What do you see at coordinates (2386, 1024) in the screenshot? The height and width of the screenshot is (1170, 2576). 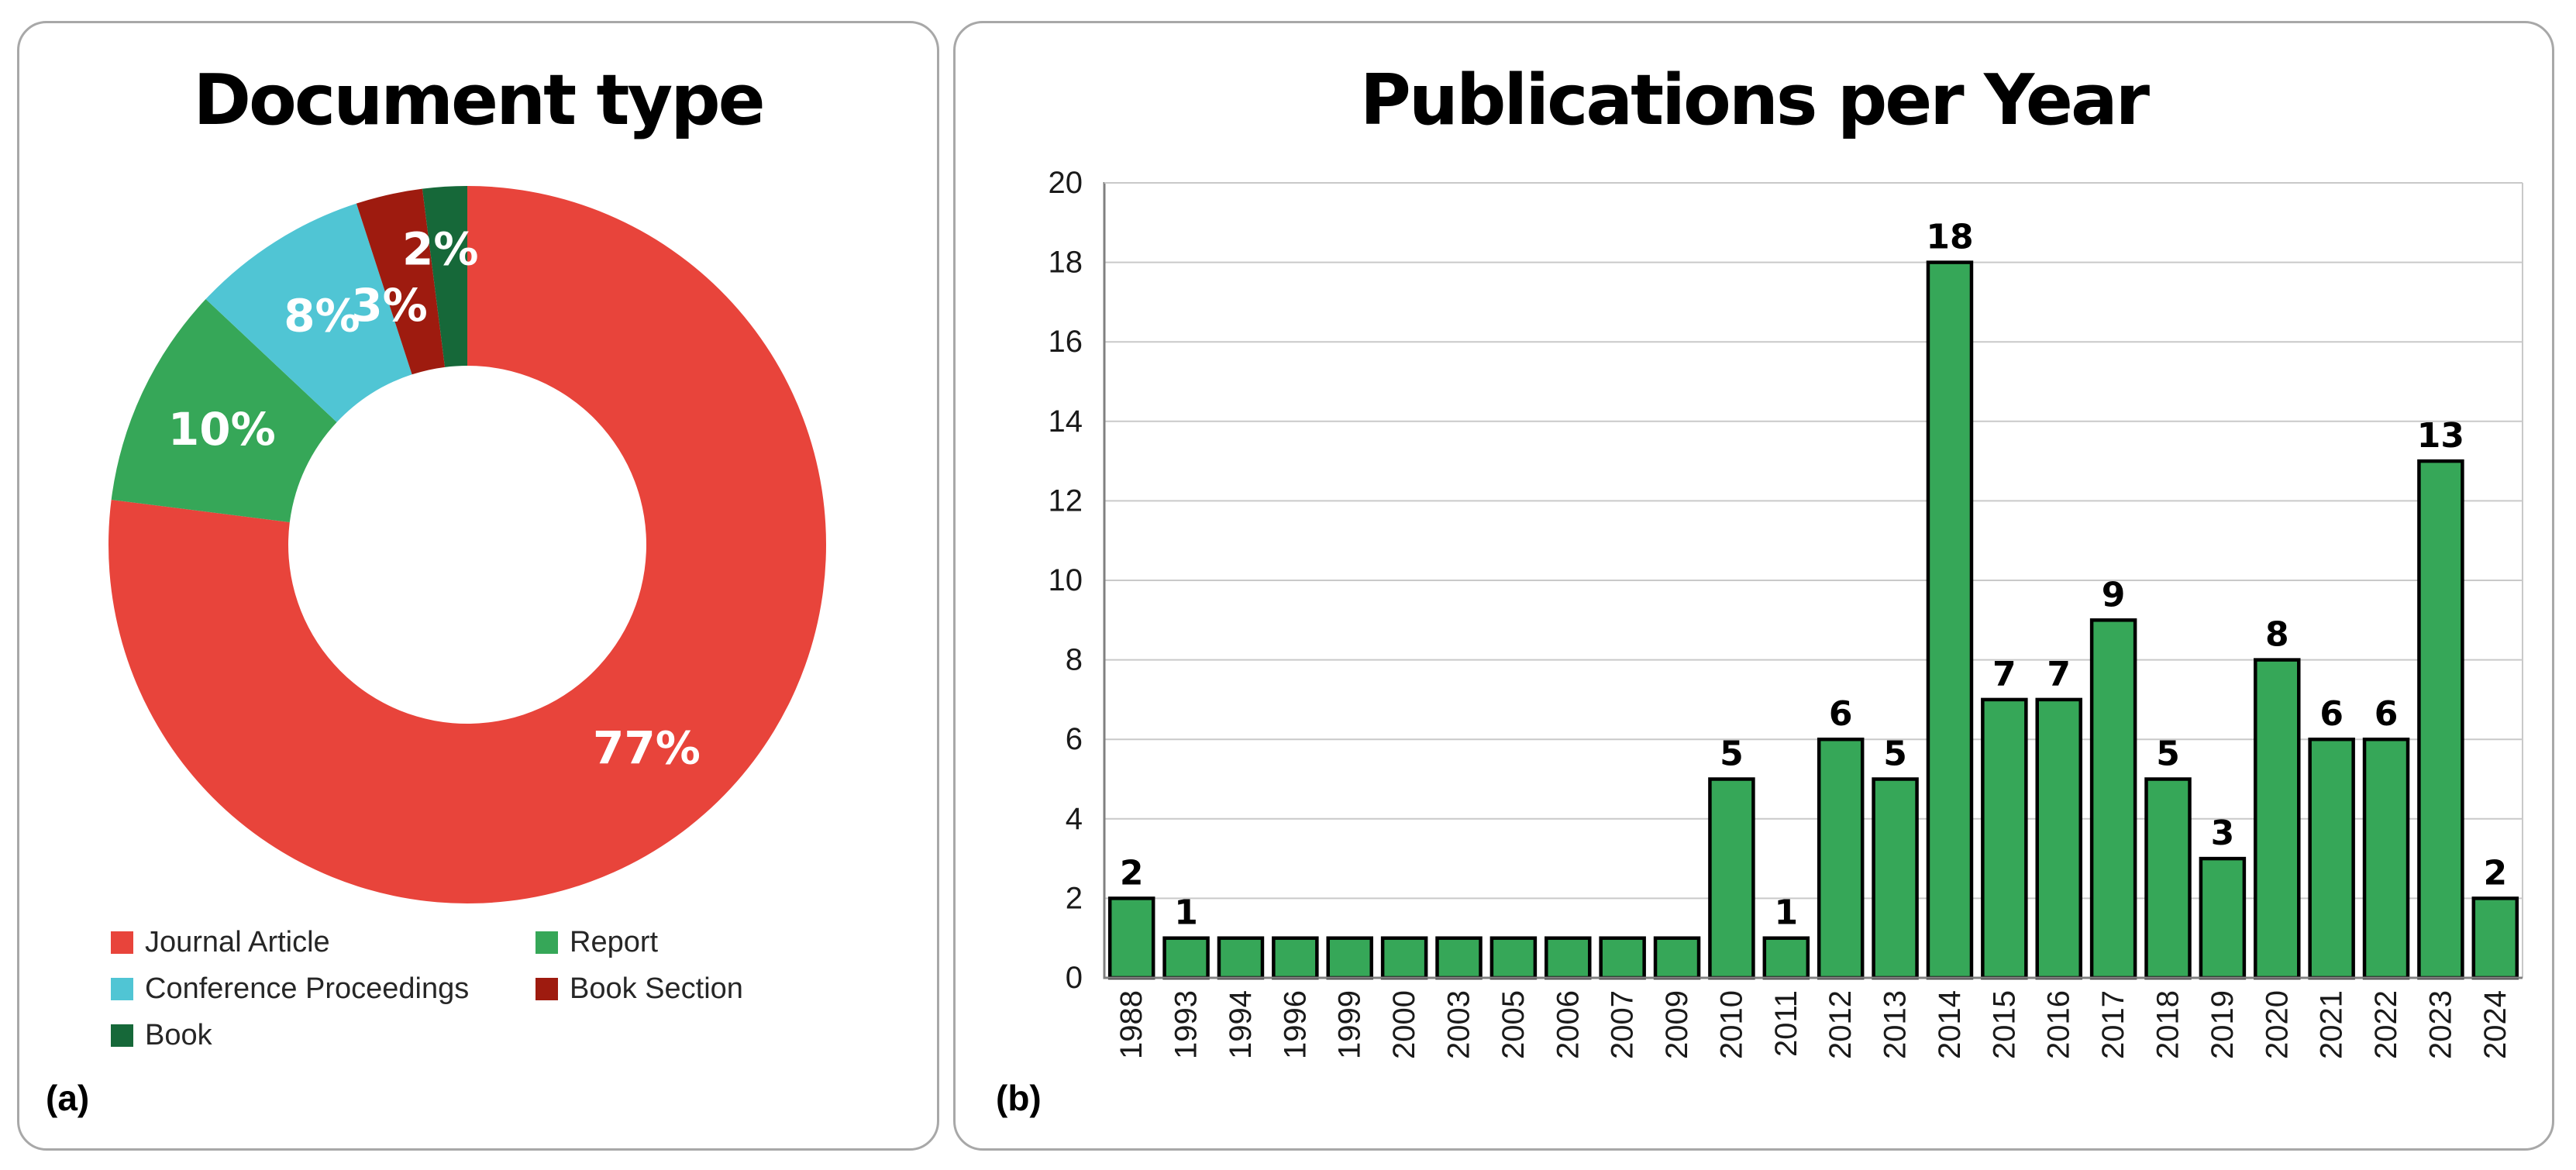 I see `x-tick-label-2022: 2022` at bounding box center [2386, 1024].